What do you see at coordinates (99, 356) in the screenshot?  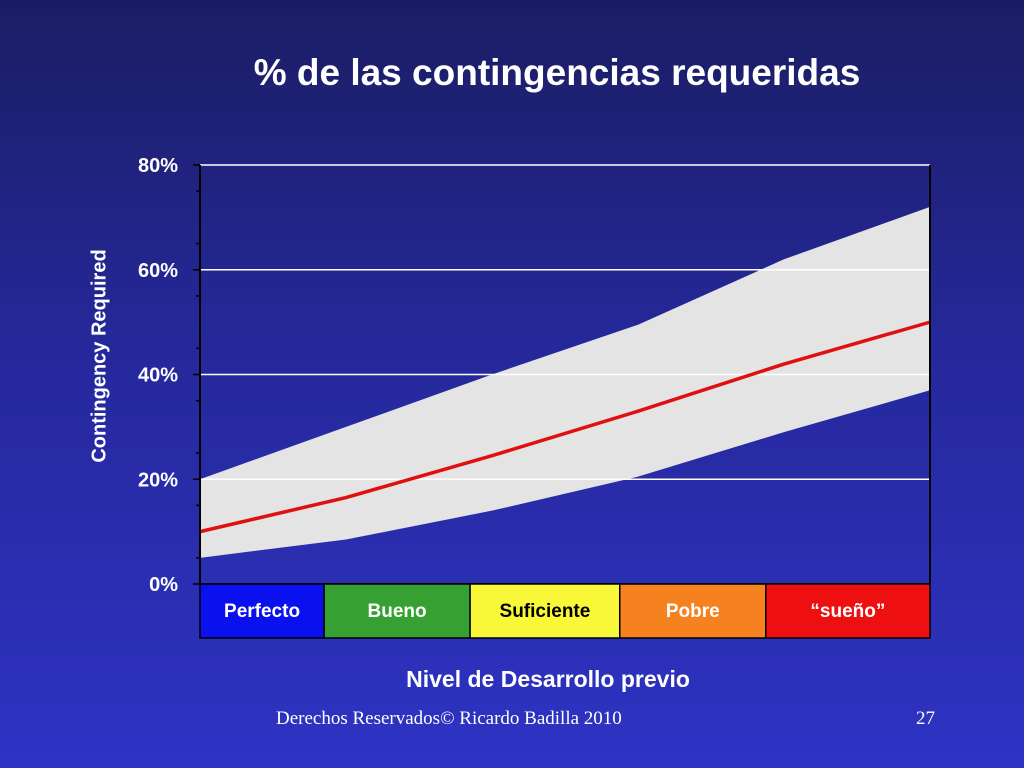 I see `y-axis-label: Contingency Required` at bounding box center [99, 356].